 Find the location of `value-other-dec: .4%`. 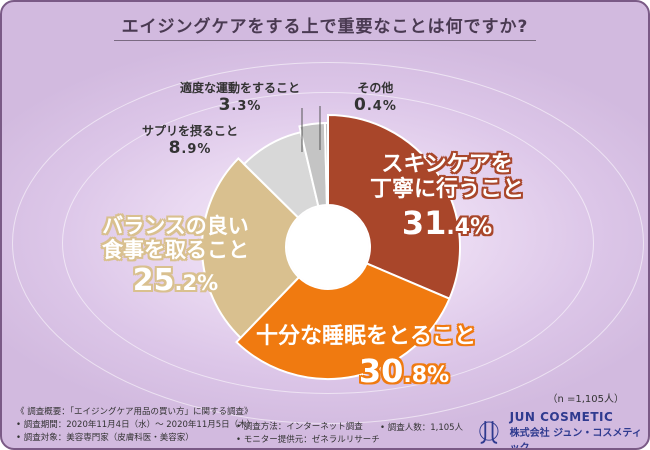

value-other-dec: .4% is located at coordinates (381, 106).